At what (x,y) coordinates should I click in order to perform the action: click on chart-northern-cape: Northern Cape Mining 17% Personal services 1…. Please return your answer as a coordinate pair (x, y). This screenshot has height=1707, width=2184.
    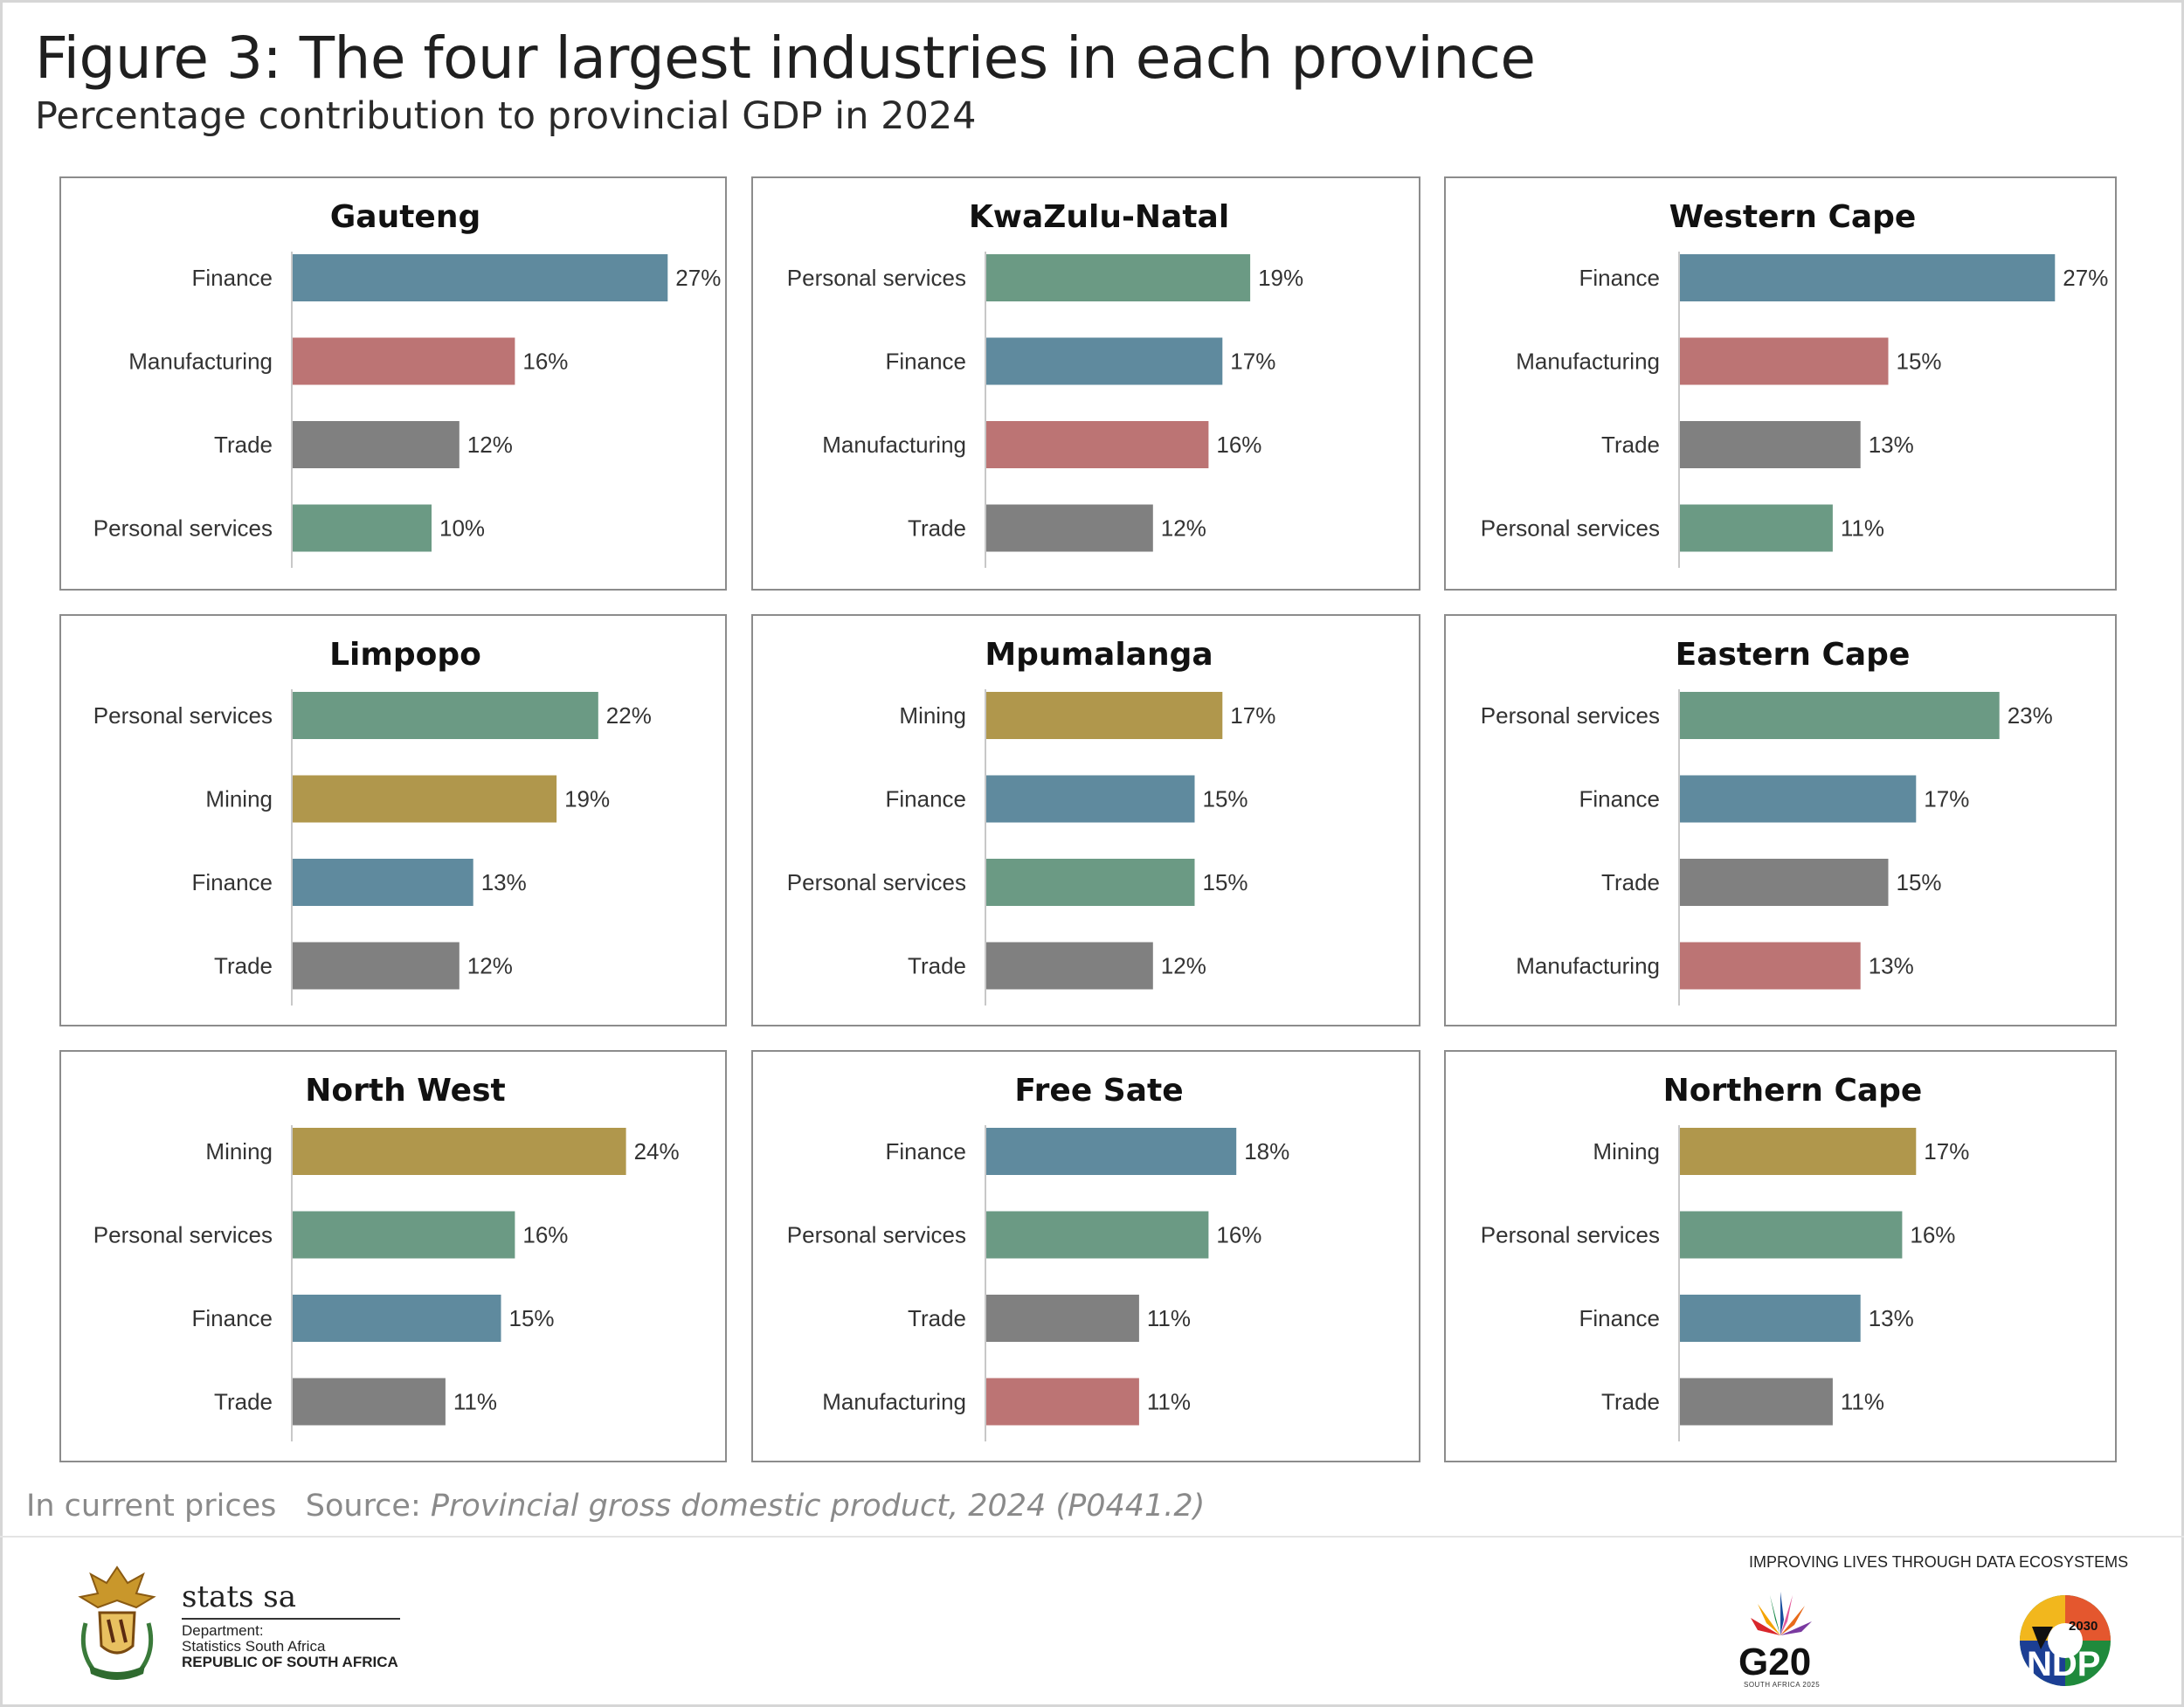
    Looking at the image, I should click on (1725, 1257).